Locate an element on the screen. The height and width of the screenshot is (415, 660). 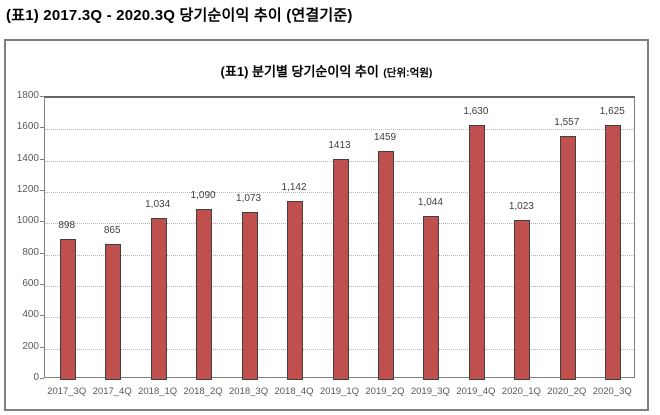
y-tick-label: 1600 is located at coordinates (27, 127).